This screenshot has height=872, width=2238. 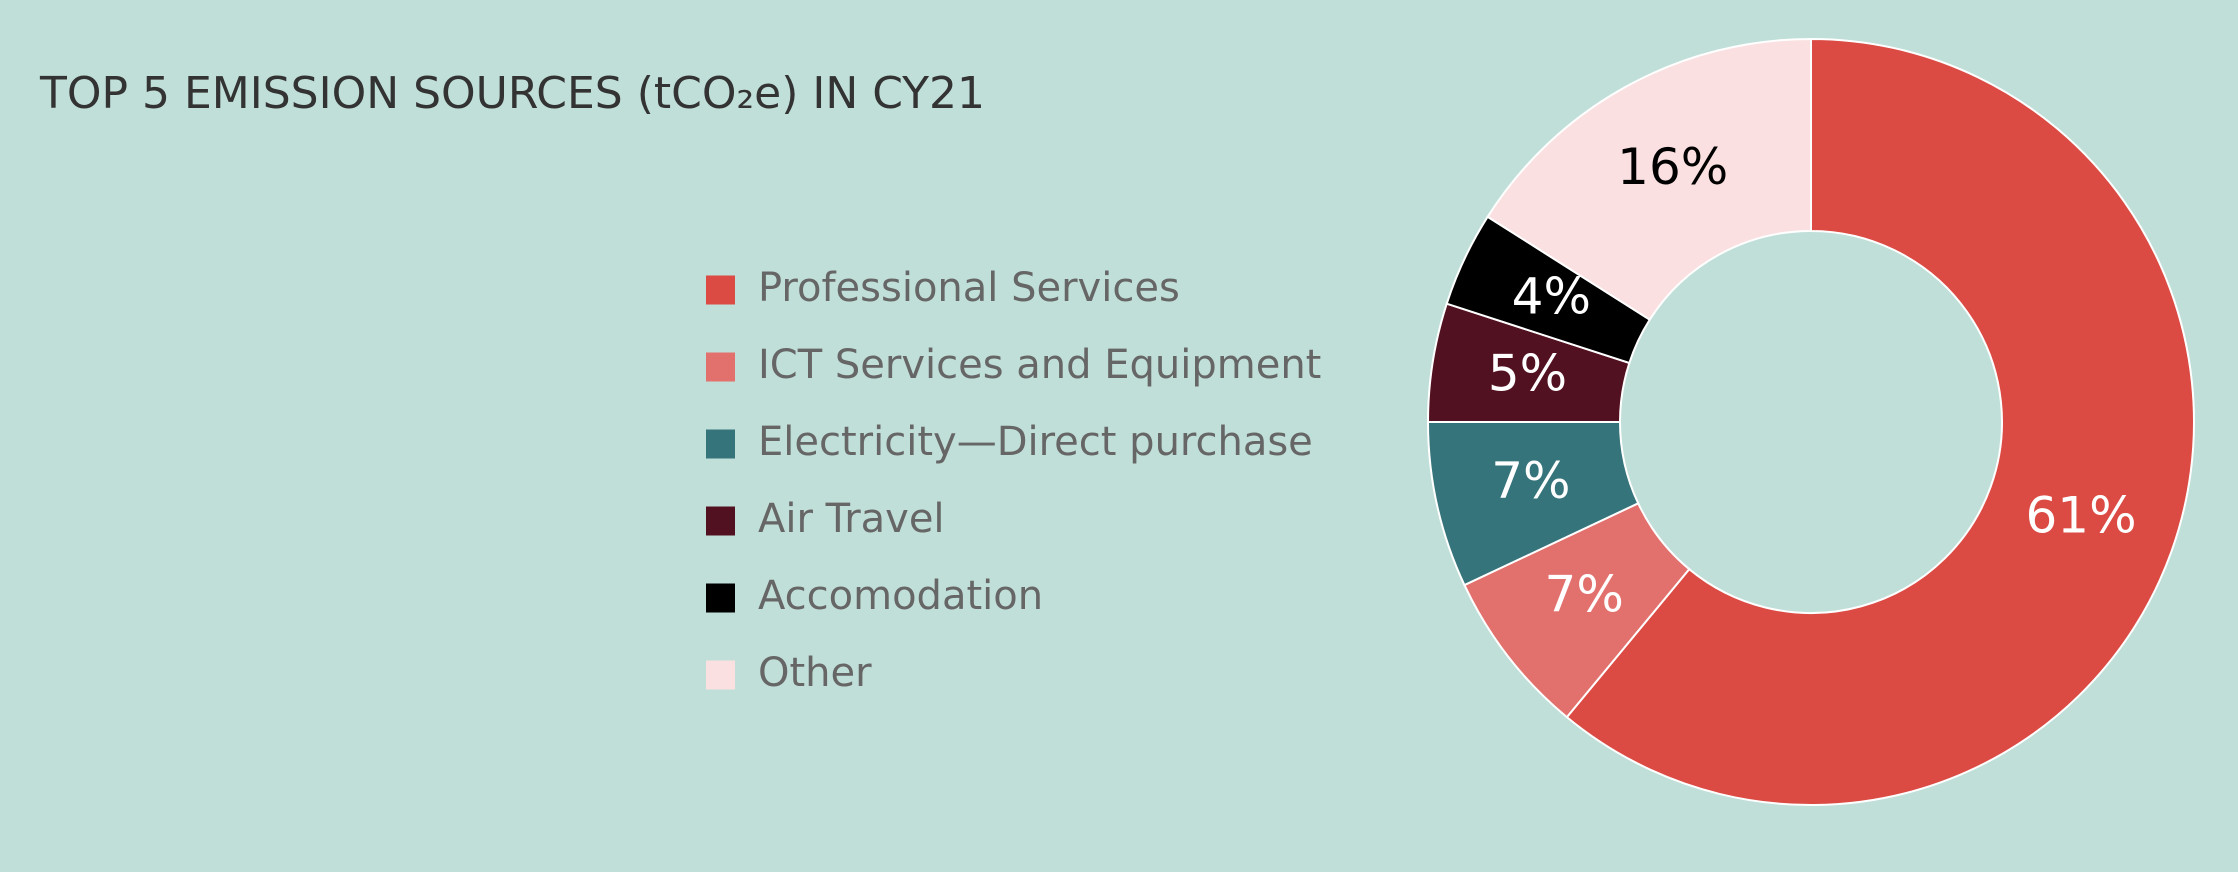 I want to click on data-label: 5%, so click(x=1527, y=374).